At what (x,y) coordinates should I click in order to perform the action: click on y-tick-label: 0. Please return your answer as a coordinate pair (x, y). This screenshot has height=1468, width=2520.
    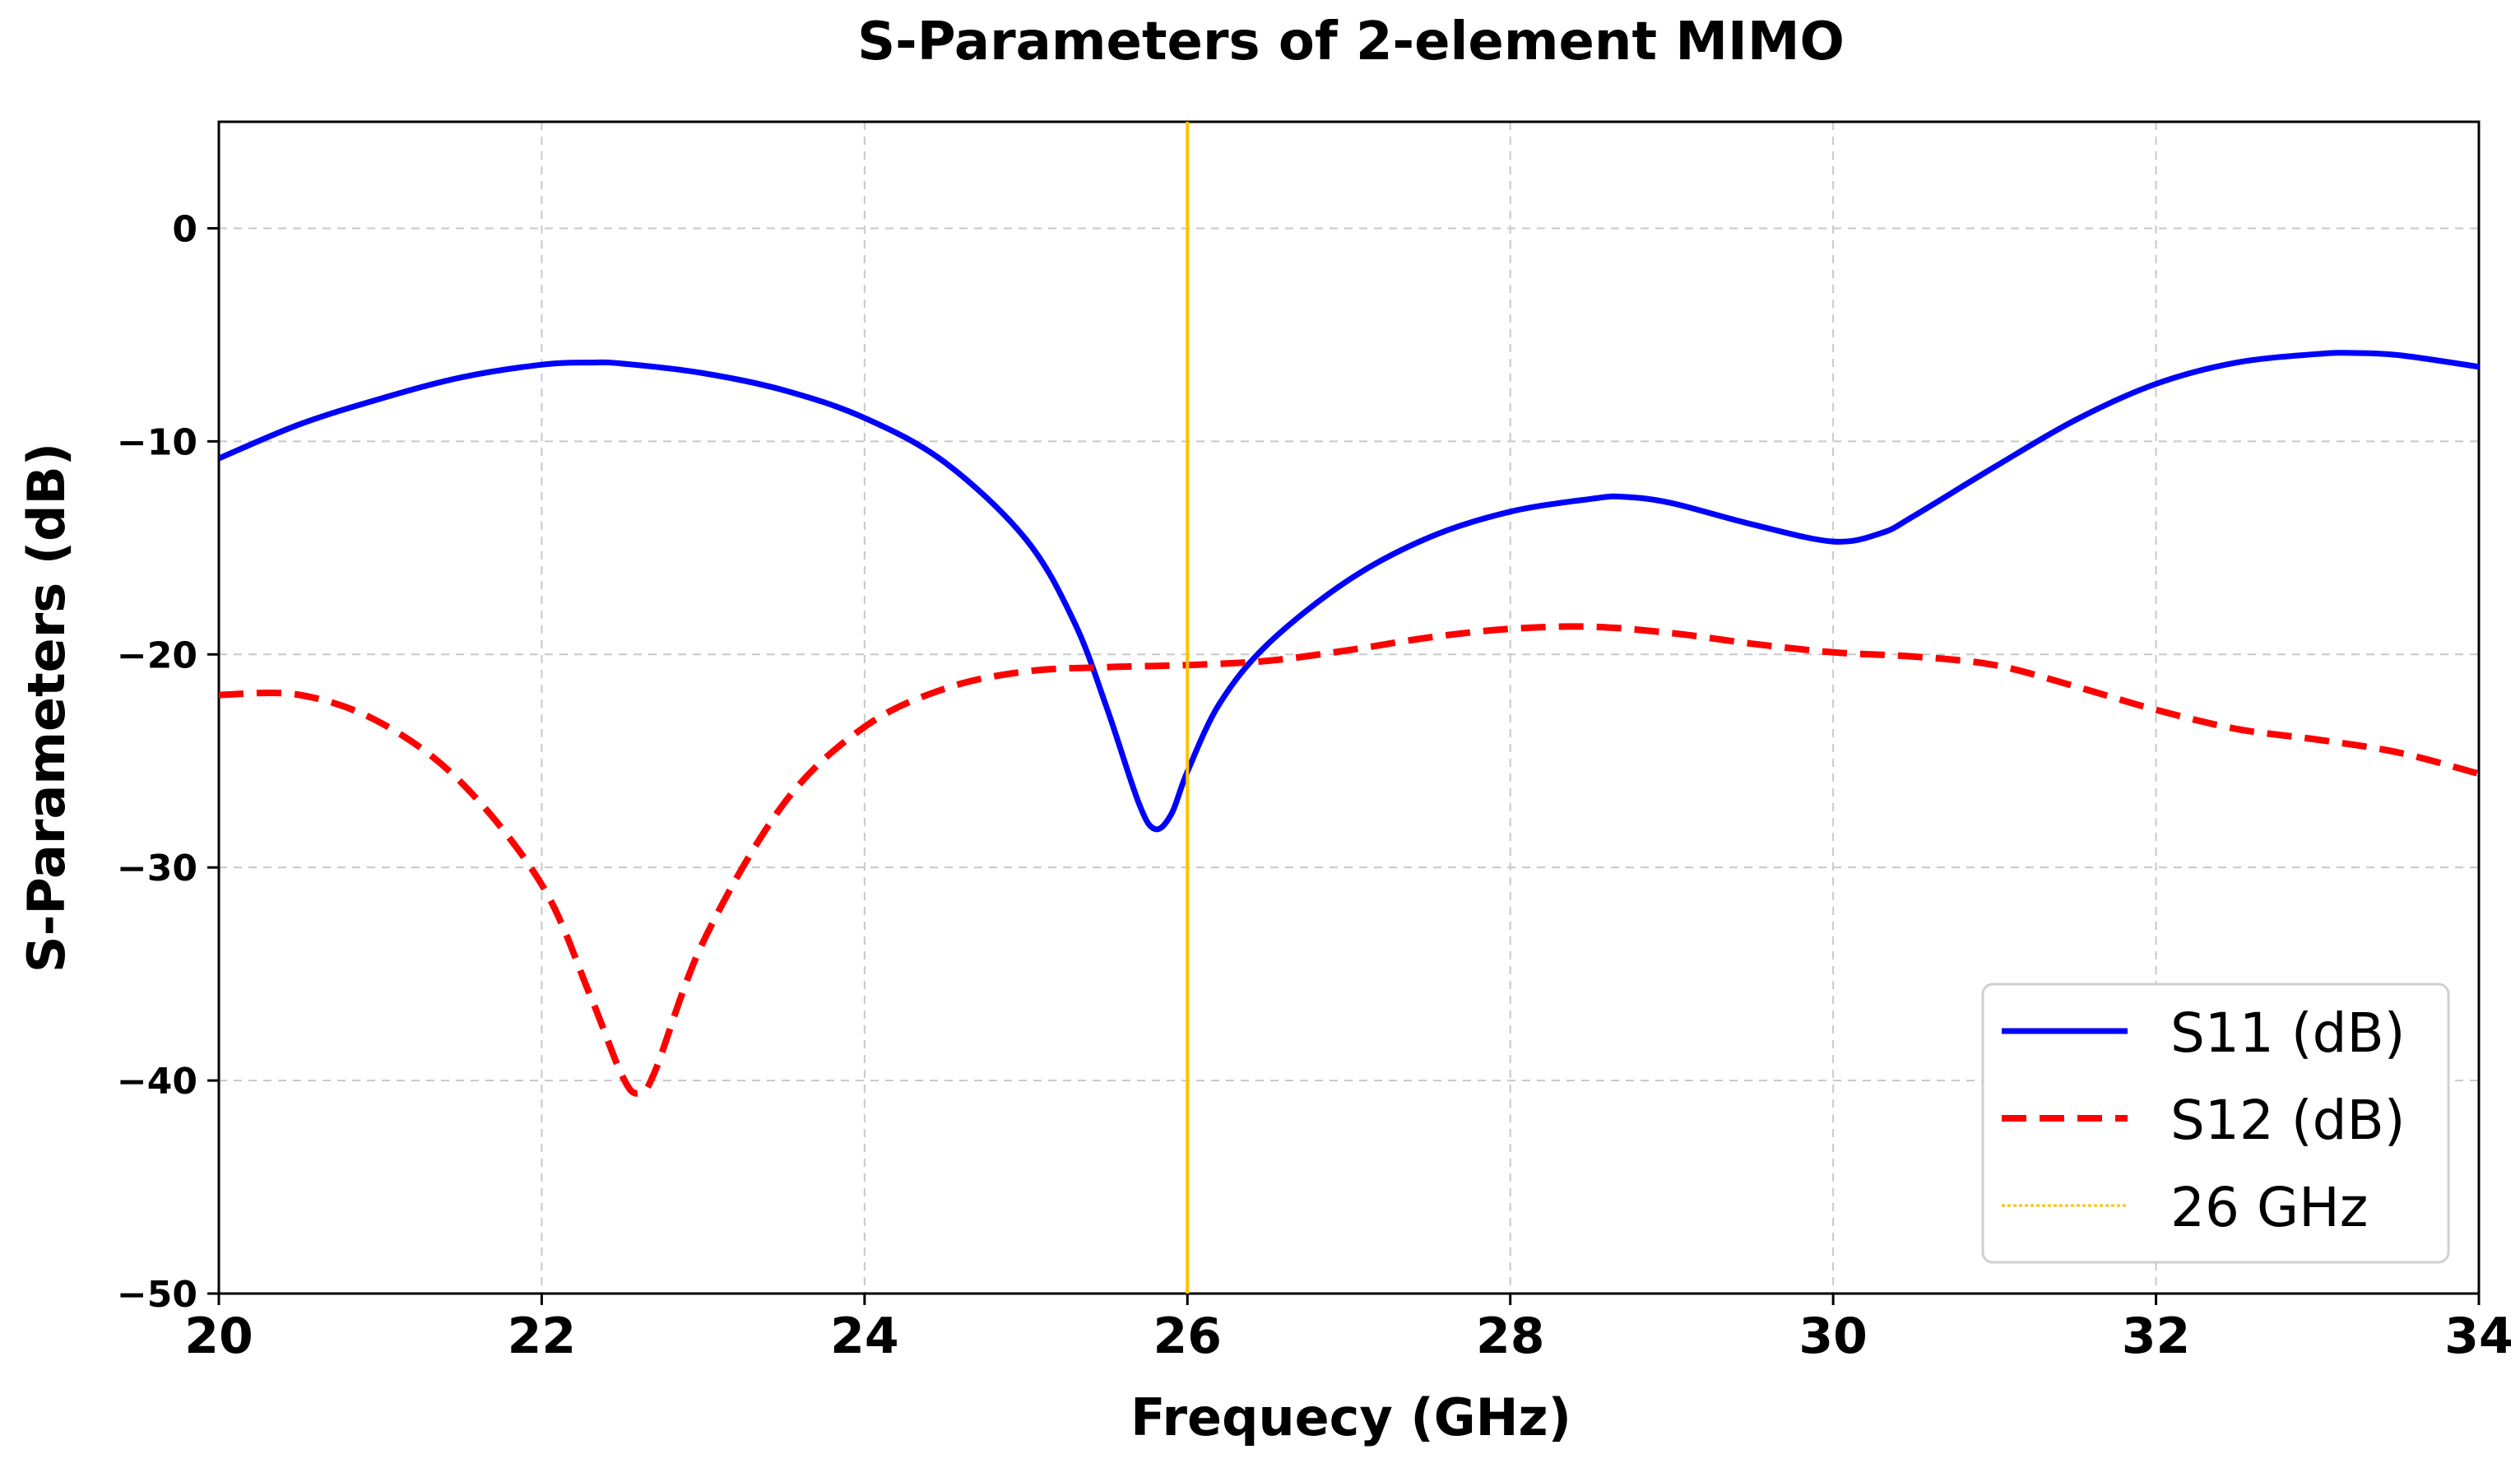
    Looking at the image, I should click on (184, 229).